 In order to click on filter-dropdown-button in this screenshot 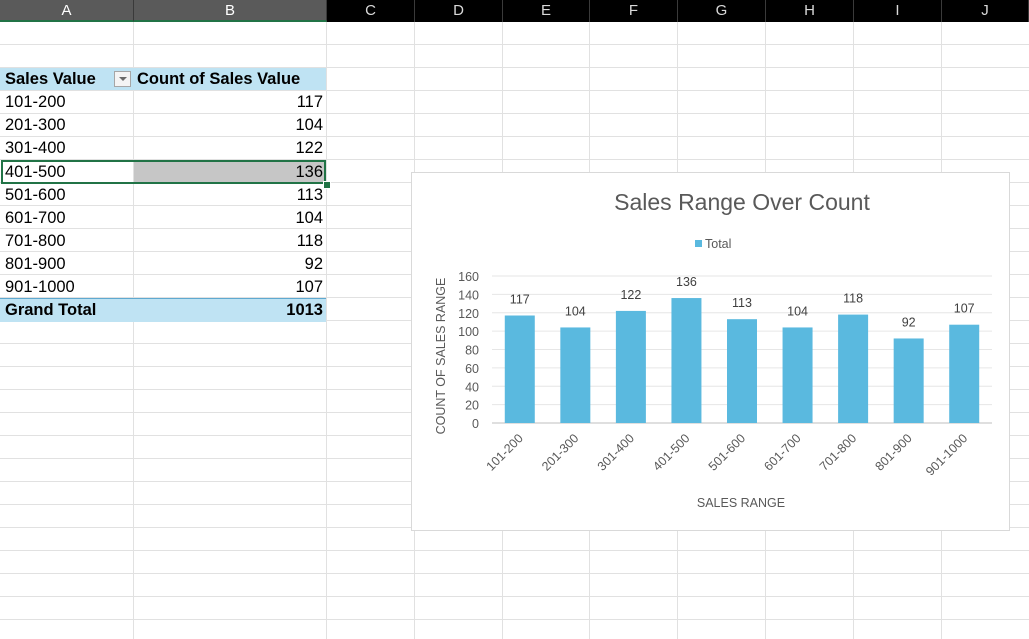, I will do `click(122, 79)`.